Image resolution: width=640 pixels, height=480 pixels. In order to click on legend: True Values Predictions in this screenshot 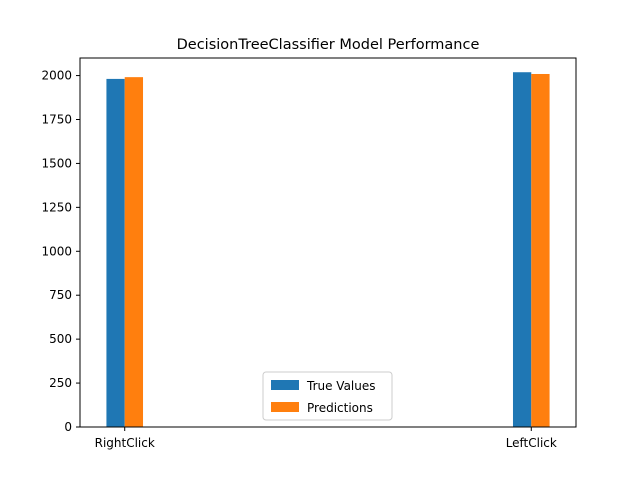, I will do `click(327, 396)`.